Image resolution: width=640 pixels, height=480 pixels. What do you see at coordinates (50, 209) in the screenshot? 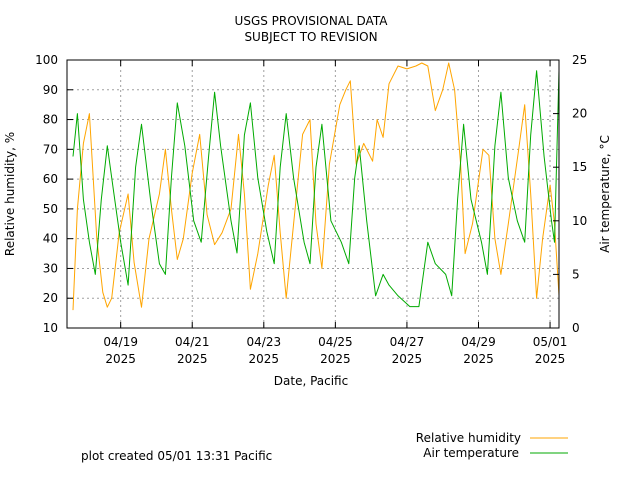
I see `left-tick-label-50: 50` at bounding box center [50, 209].